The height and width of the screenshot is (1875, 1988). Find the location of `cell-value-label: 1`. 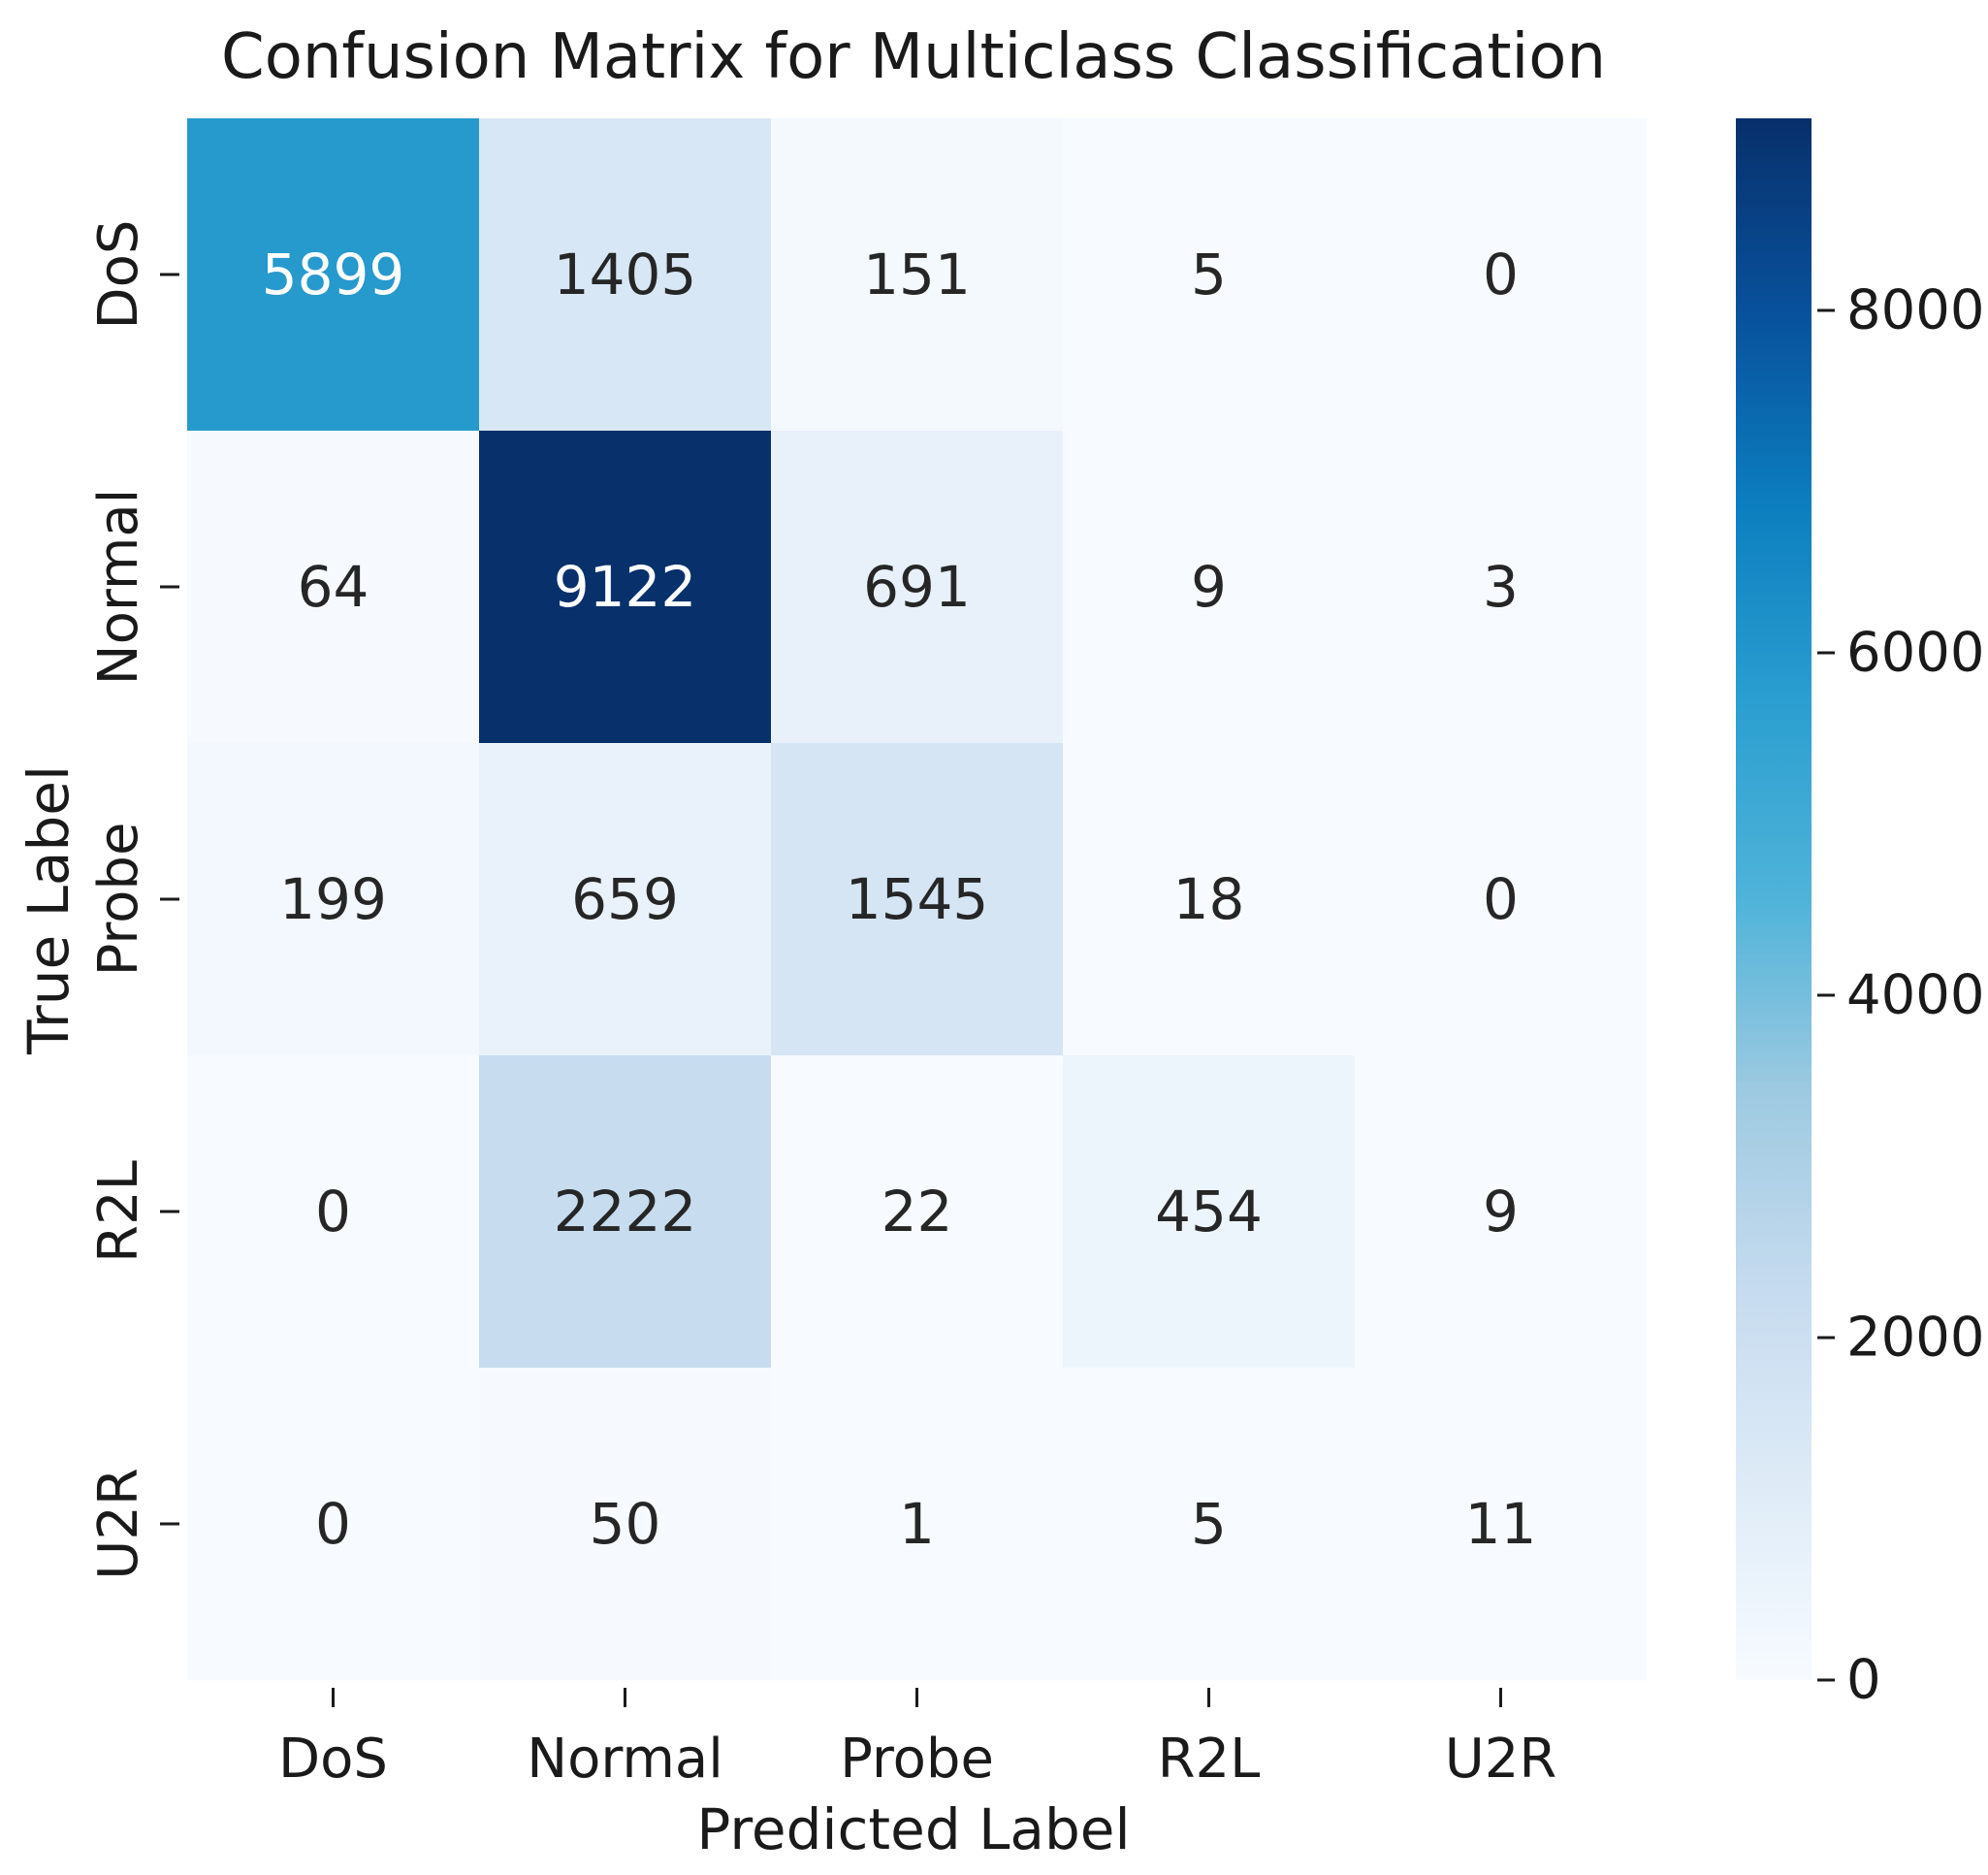

cell-value-label: 1 is located at coordinates (917, 1524).